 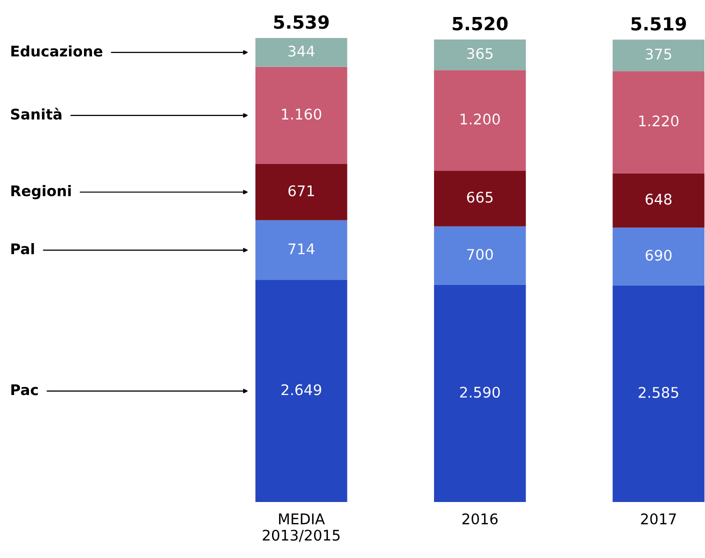 I want to click on data-label: 2.585, so click(x=658, y=392).